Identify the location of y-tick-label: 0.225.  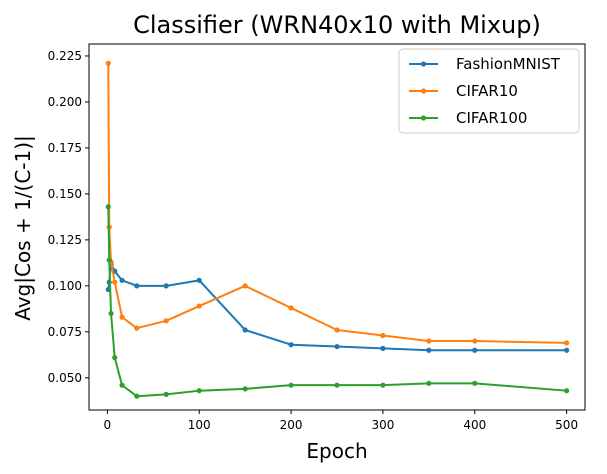
(65, 56).